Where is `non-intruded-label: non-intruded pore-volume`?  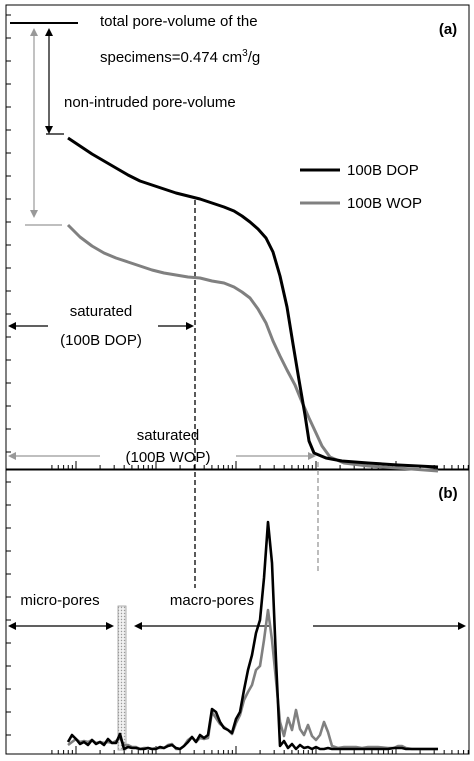 non-intruded-label: non-intruded pore-volume is located at coordinates (150, 102).